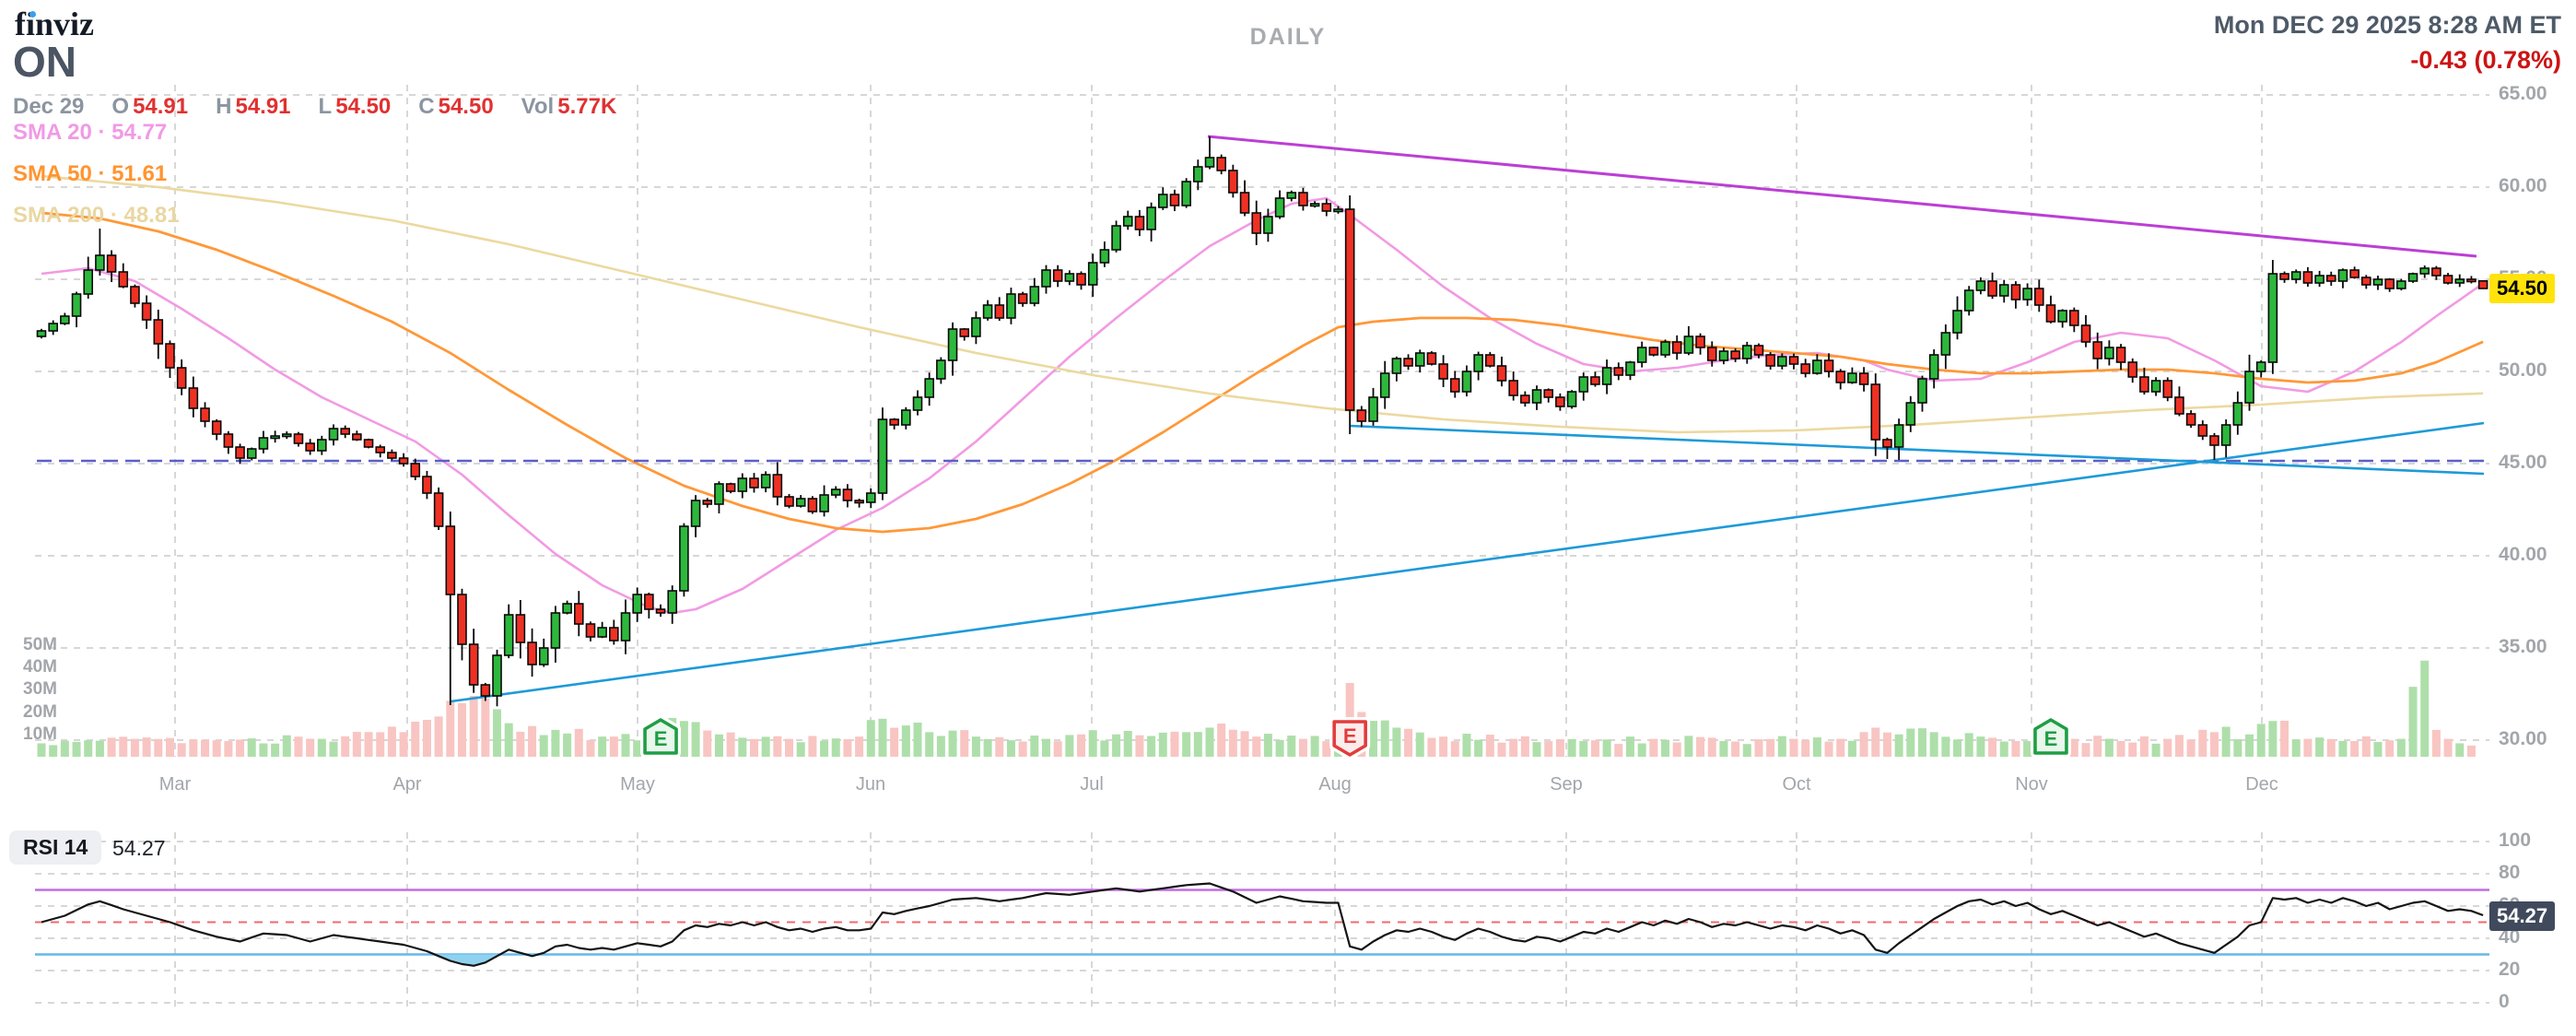 The image size is (2576, 1036). I want to click on price-tick-label: 35.00, so click(2523, 646).